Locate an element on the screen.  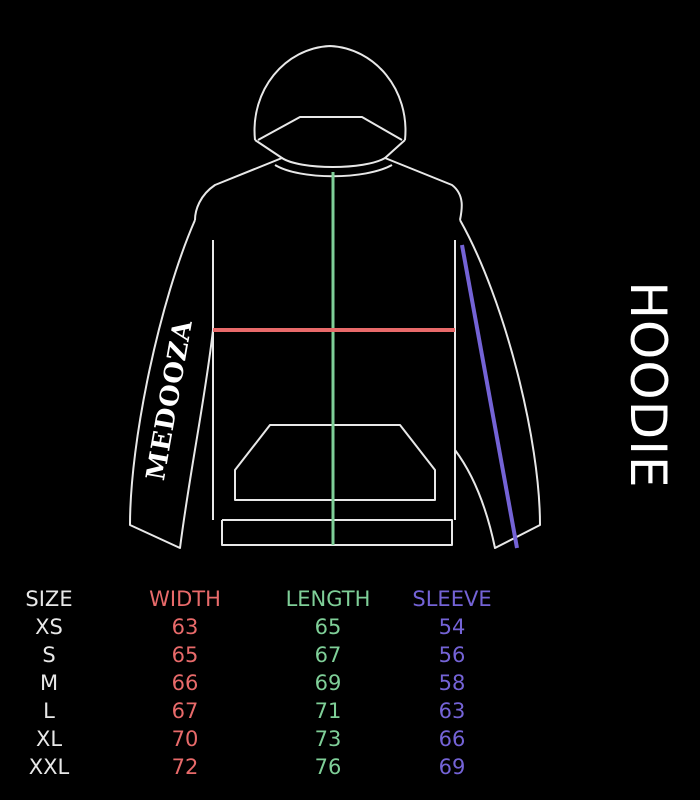
length-cell: 73 is located at coordinates (328, 739).